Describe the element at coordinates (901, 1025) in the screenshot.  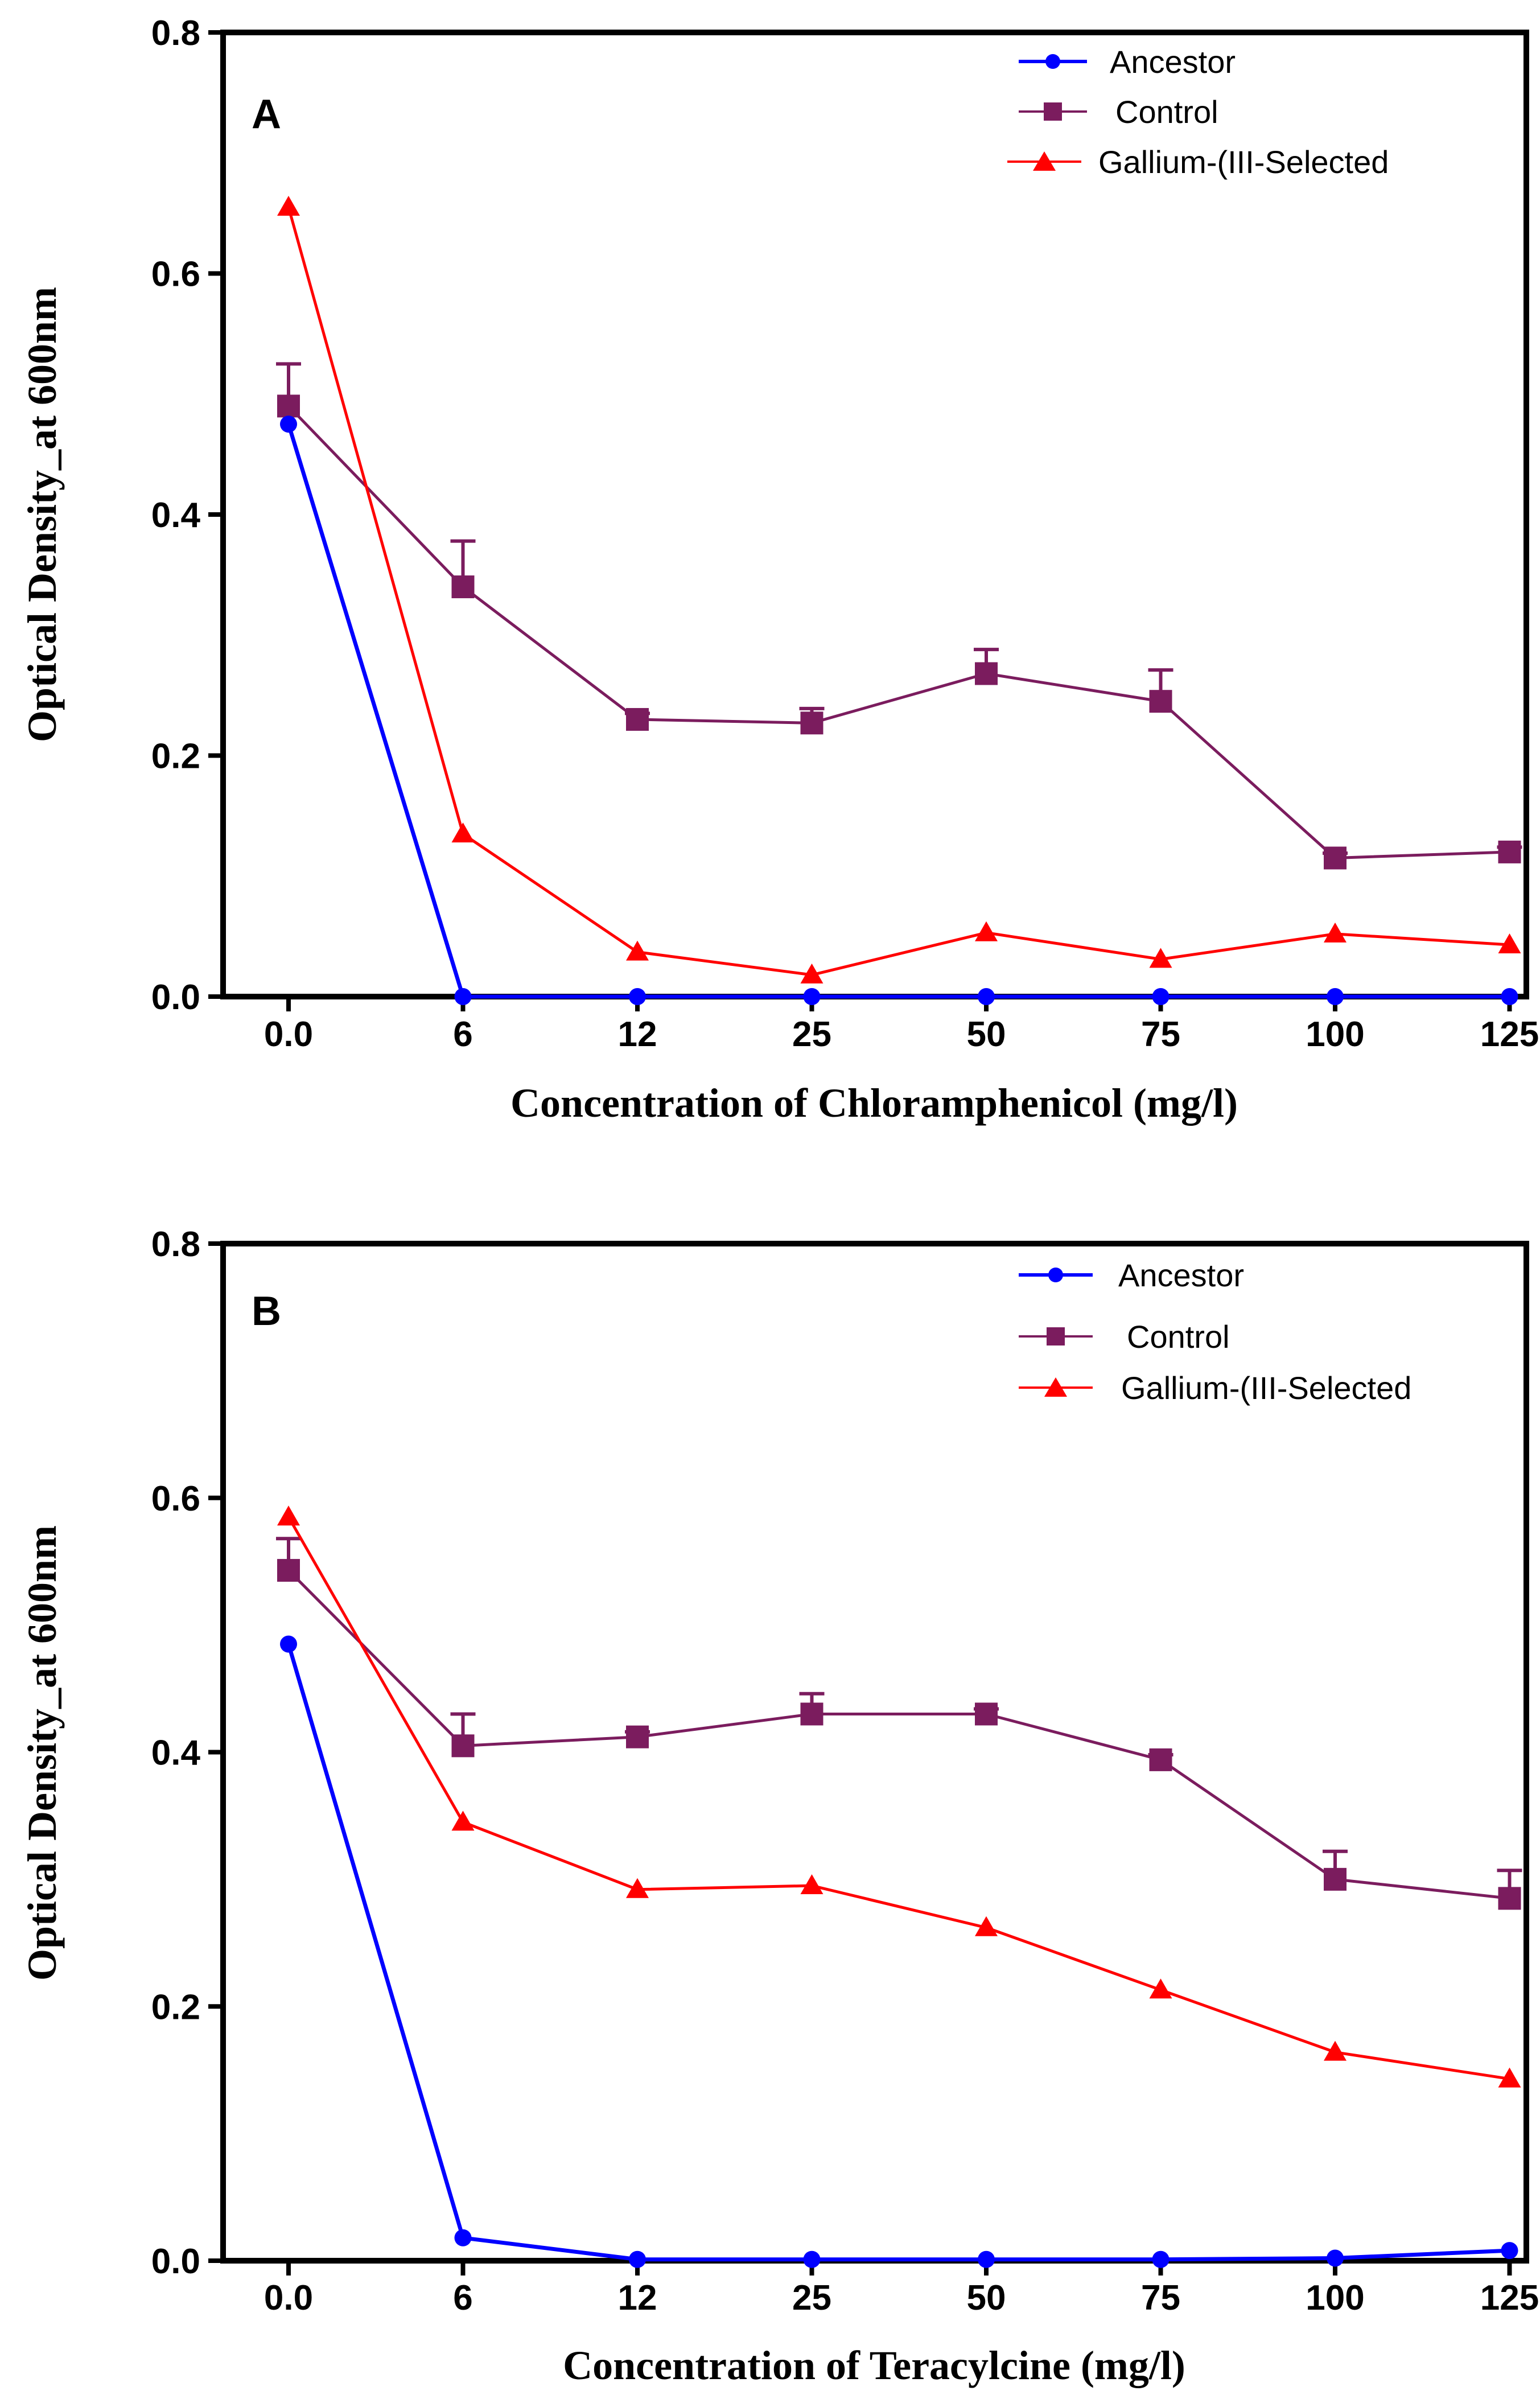
I see `x-ticks-a: 0.0 6 12 25 50 75 100 125` at that location.